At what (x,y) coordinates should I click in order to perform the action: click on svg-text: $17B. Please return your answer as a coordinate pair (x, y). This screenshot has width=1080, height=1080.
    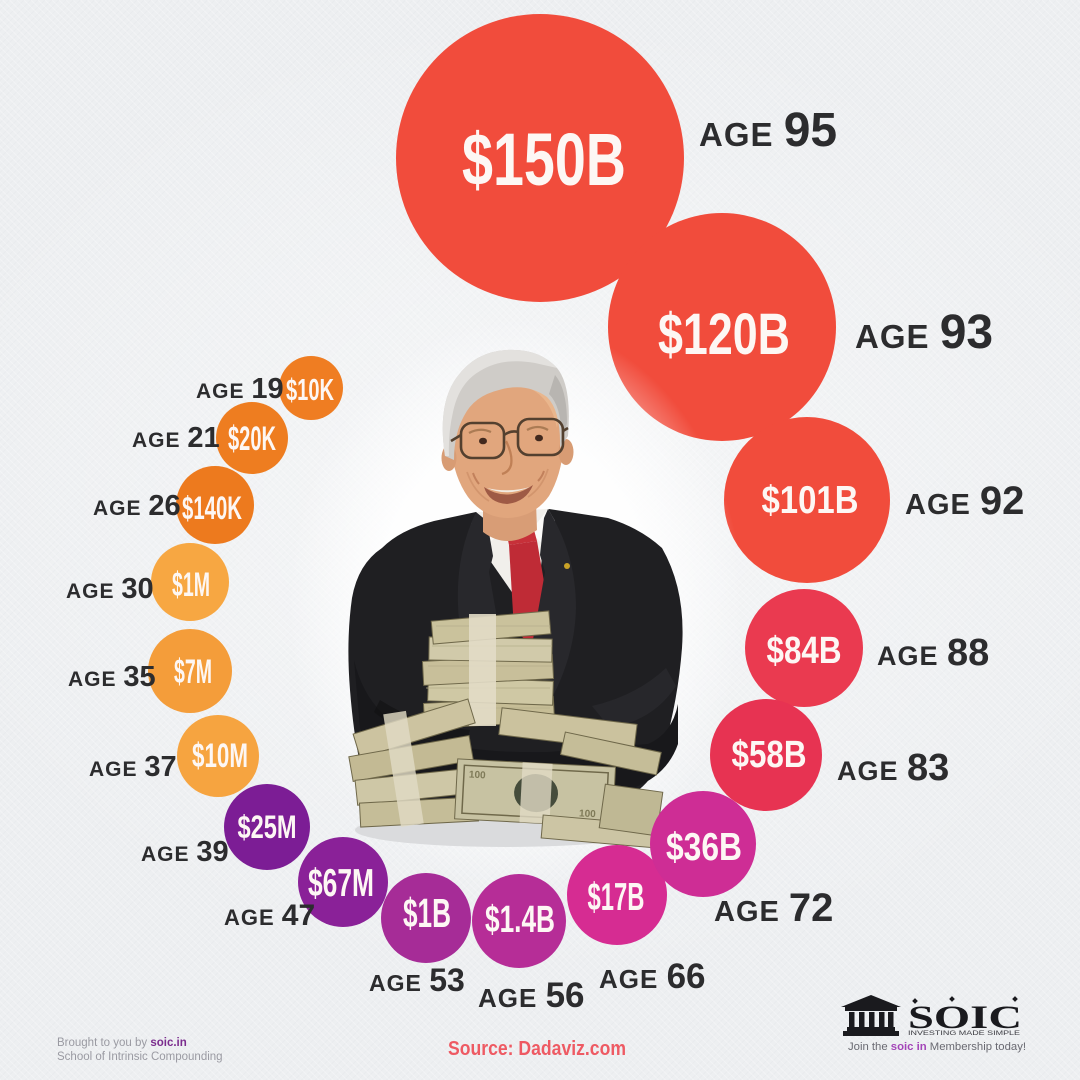
    Looking at the image, I should click on (616, 897).